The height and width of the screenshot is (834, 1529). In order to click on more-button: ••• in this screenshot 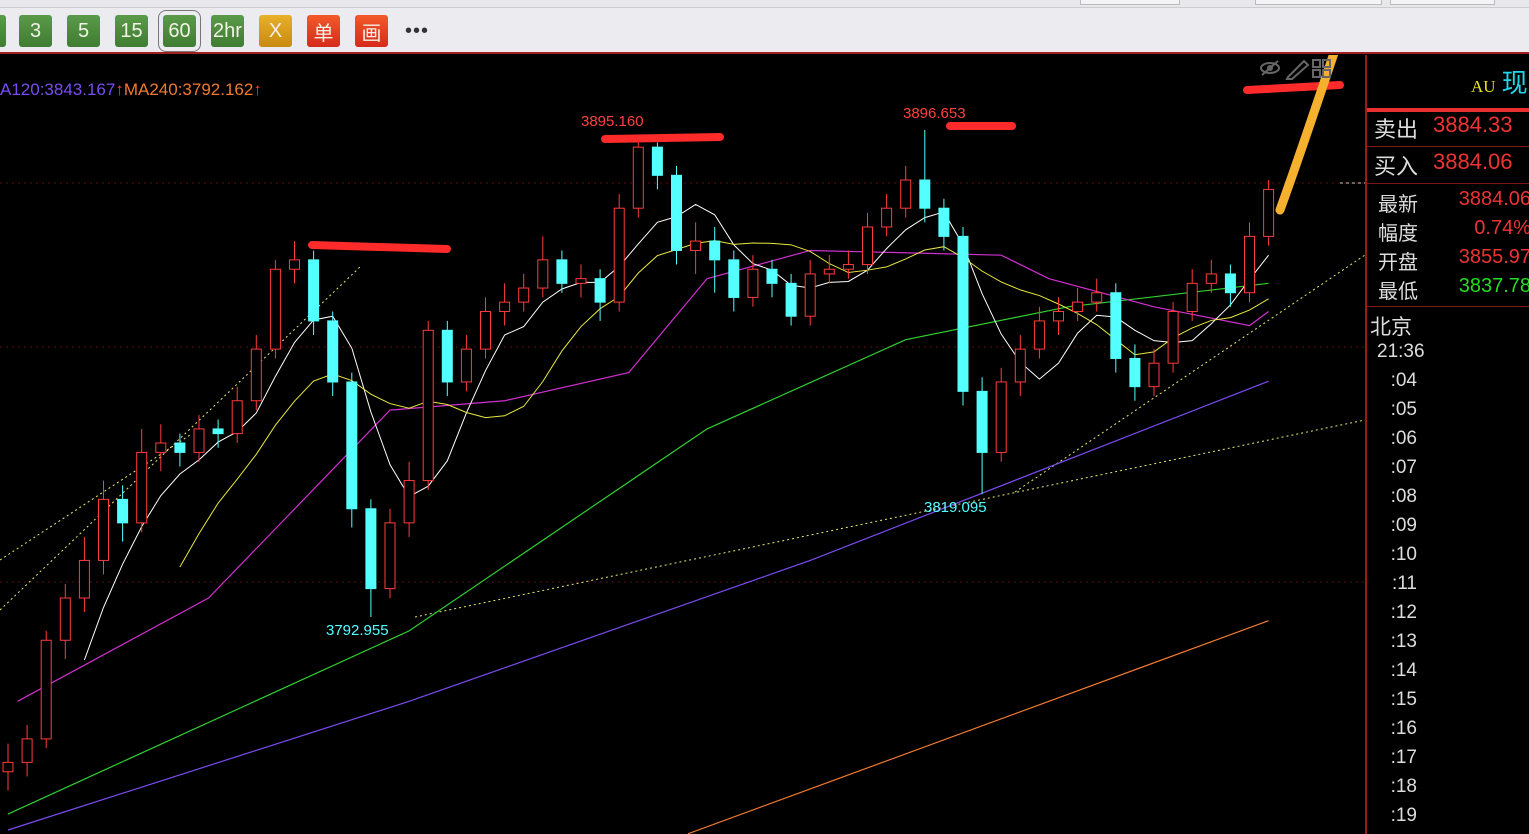, I will do `click(417, 31)`.